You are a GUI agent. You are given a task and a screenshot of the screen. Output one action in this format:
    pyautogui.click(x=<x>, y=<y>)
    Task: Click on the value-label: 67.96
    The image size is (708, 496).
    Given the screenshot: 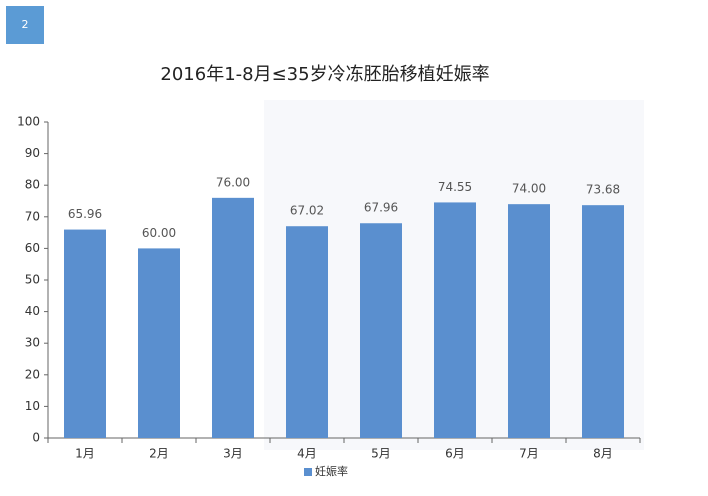 What is the action you would take?
    pyautogui.click(x=381, y=208)
    